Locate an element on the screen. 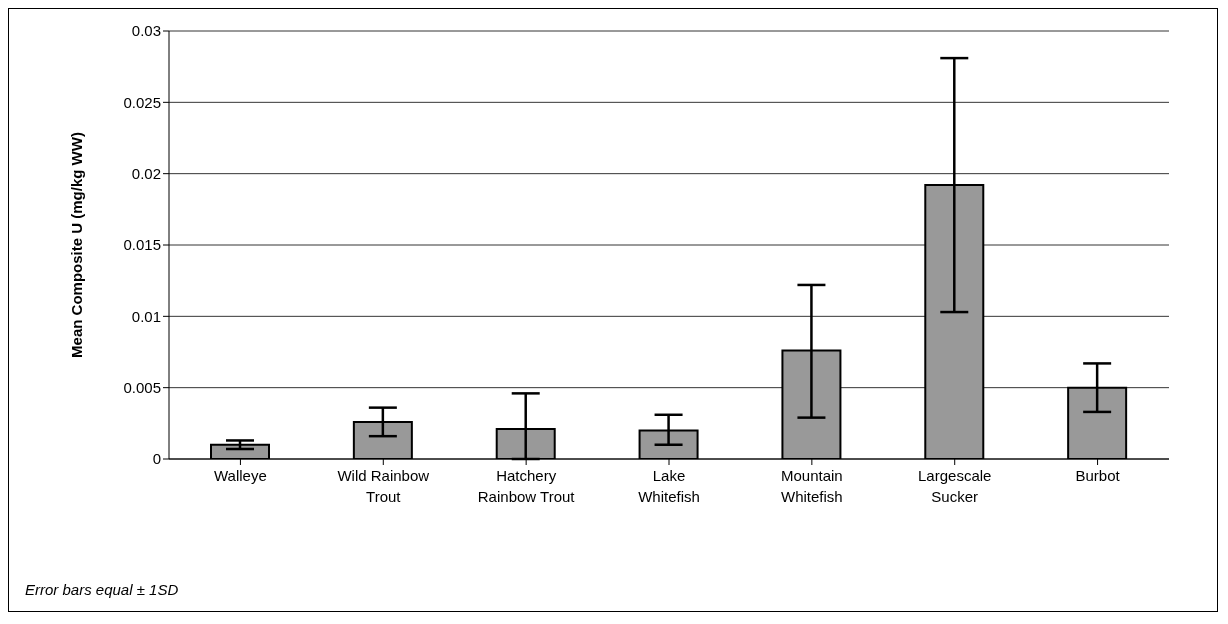 This screenshot has width=1228, height=624. y-tick-label: 0.025 is located at coordinates (142, 102).